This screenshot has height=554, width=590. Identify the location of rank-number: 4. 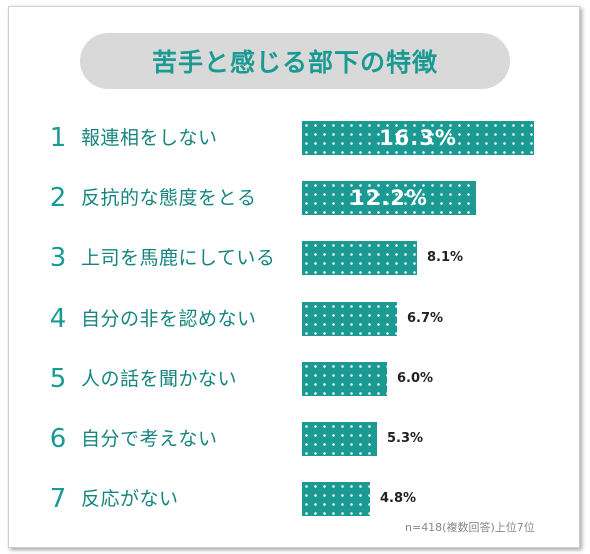
(58, 319).